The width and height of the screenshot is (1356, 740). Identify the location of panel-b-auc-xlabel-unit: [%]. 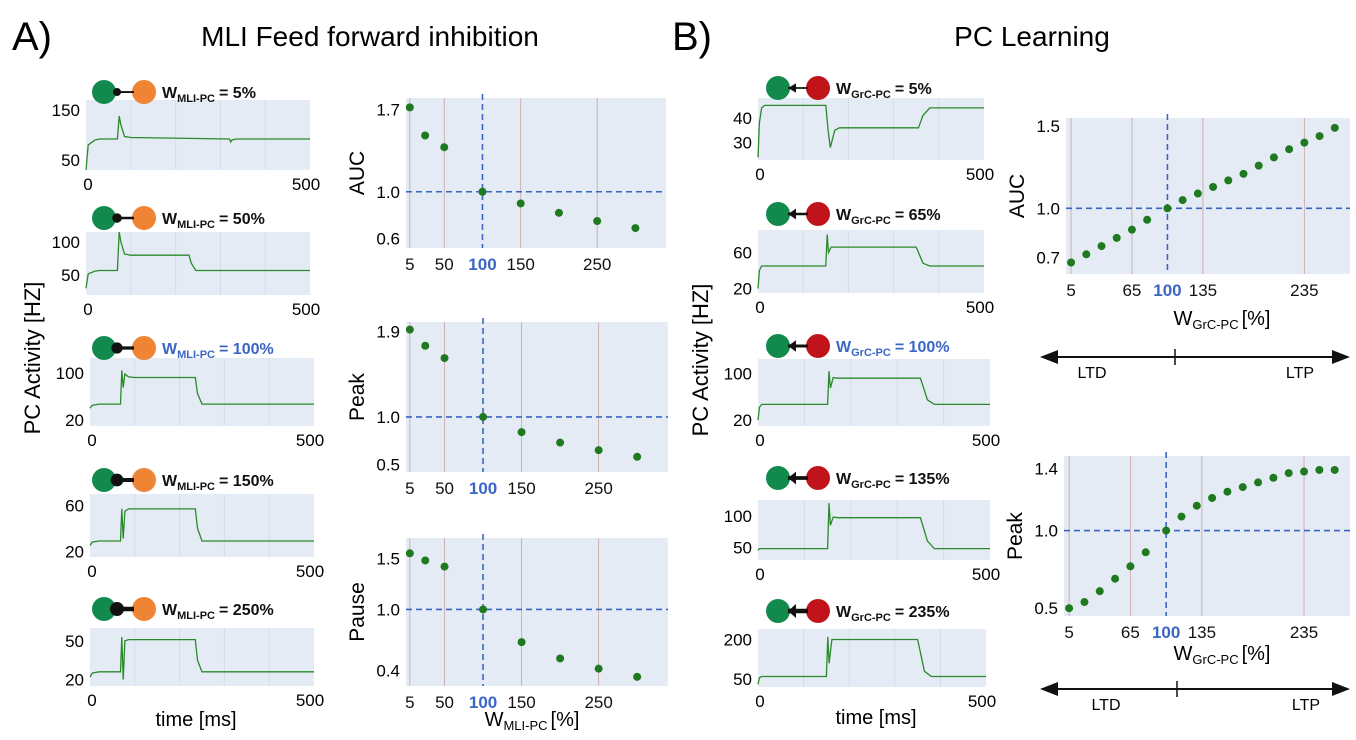
(1256, 319).